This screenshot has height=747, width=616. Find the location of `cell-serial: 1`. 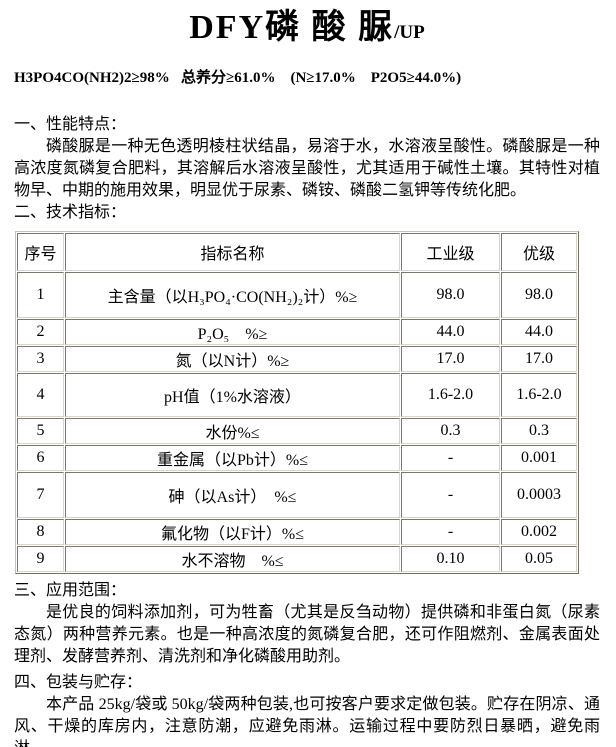

cell-serial: 1 is located at coordinates (40, 295).